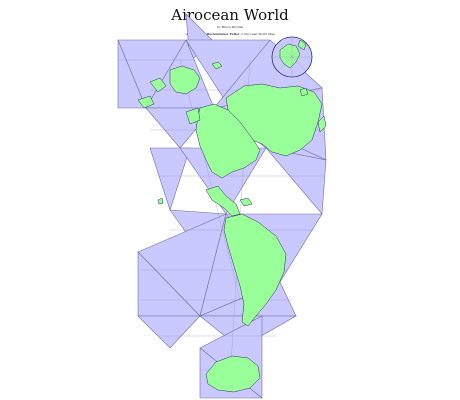  Describe the element at coordinates (230, 27) in the screenshot. I see `map-byline: by Bruce Worrall` at that location.